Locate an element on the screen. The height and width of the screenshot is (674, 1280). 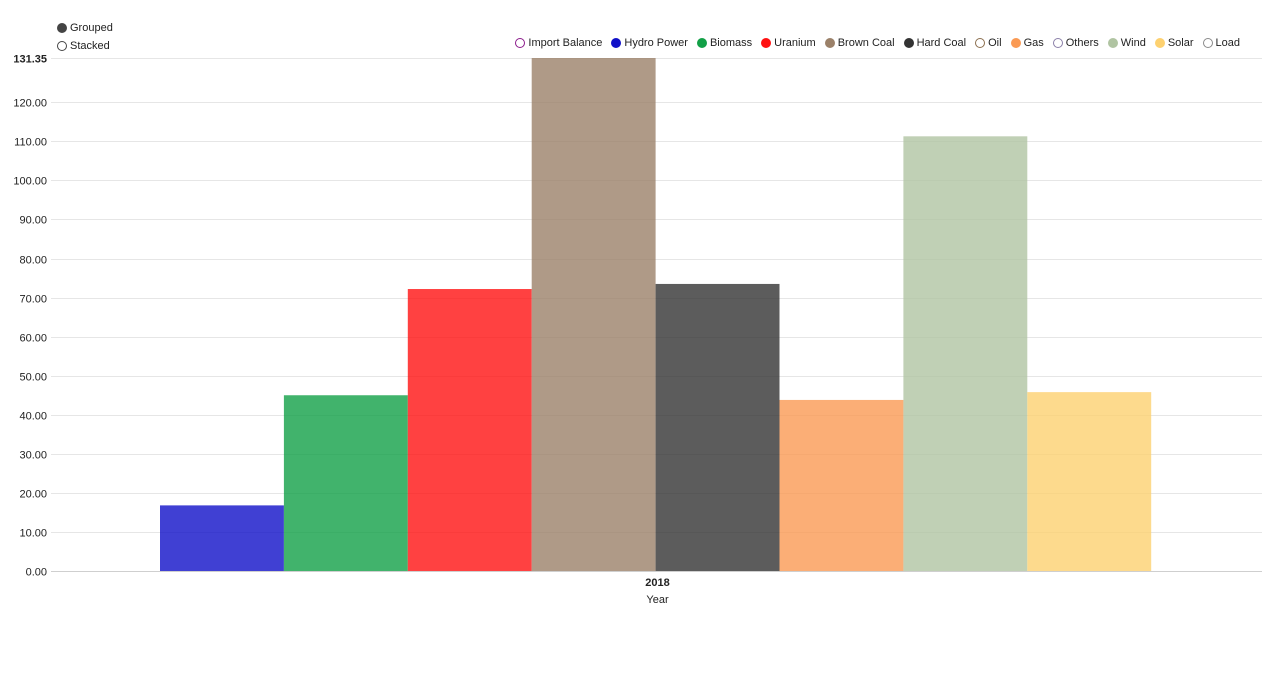
legend-item-hard-coal: Hard Coal is located at coordinates (935, 43).